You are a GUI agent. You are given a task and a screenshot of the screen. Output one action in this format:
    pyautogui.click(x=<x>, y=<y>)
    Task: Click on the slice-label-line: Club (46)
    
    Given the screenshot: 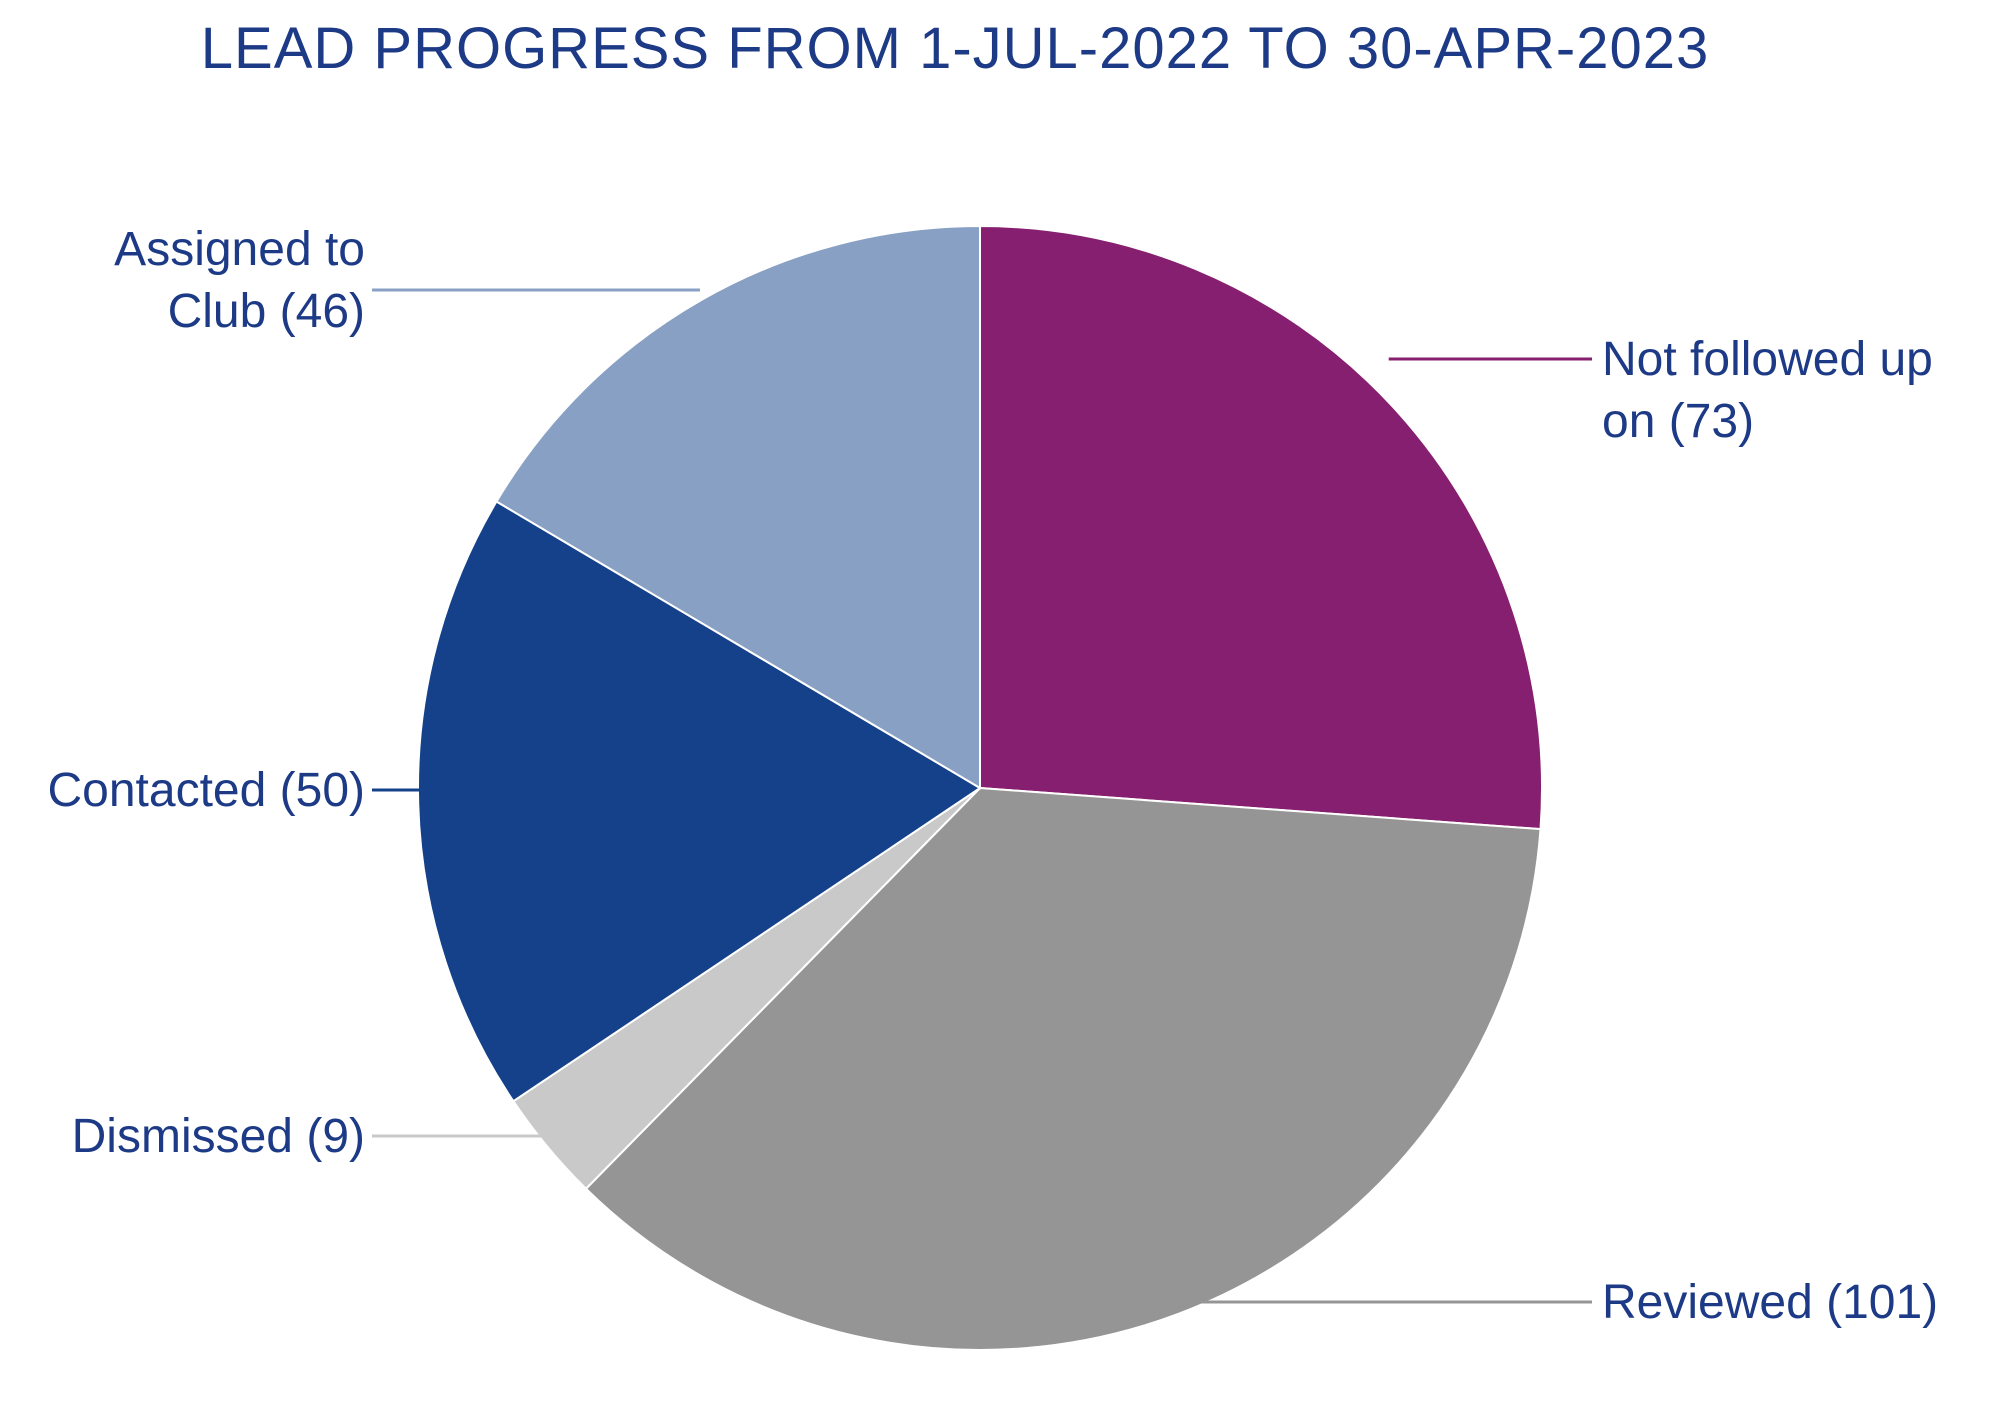 What is the action you would take?
    pyautogui.click(x=266, y=311)
    